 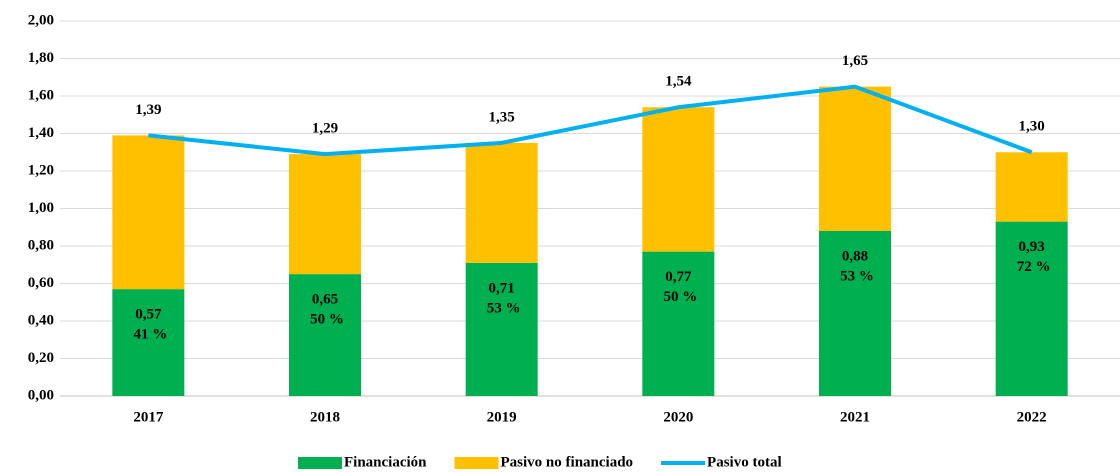 What do you see at coordinates (41, 95) in the screenshot?
I see `y-tick-label: 1,60` at bounding box center [41, 95].